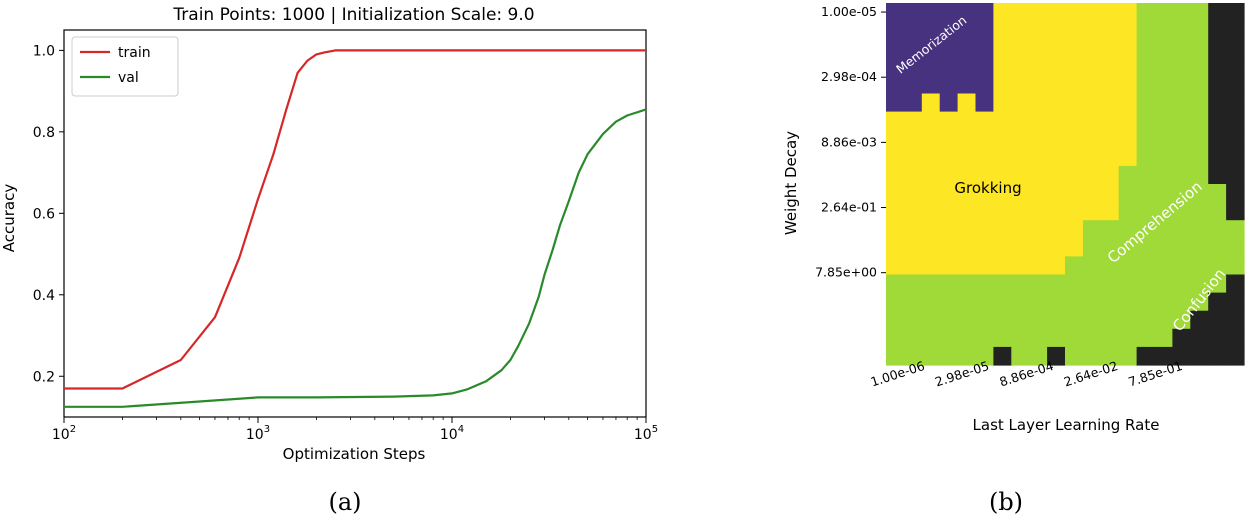  I want to click on y-axis-label: Weight Decay, so click(791, 183).